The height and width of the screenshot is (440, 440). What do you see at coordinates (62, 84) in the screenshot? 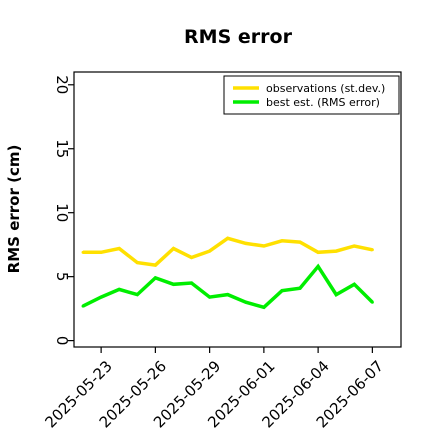
I see `y-tick-label: 20` at bounding box center [62, 84].